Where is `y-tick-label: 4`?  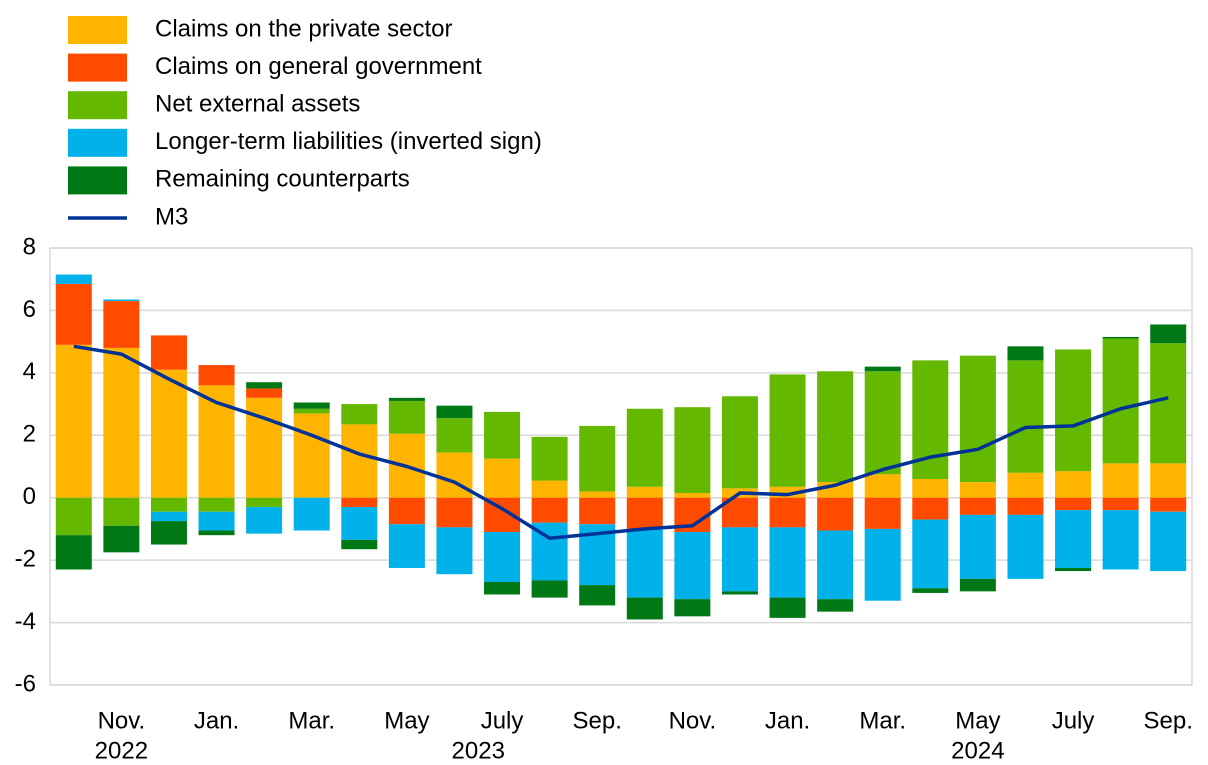
y-tick-label: 4 is located at coordinates (29, 371).